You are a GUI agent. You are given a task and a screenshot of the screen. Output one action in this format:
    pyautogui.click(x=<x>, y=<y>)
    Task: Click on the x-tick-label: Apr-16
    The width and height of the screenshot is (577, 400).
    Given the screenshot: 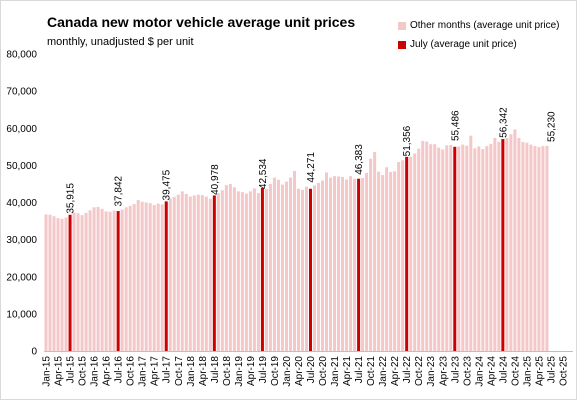 What is the action you would take?
    pyautogui.click(x=107, y=371)
    